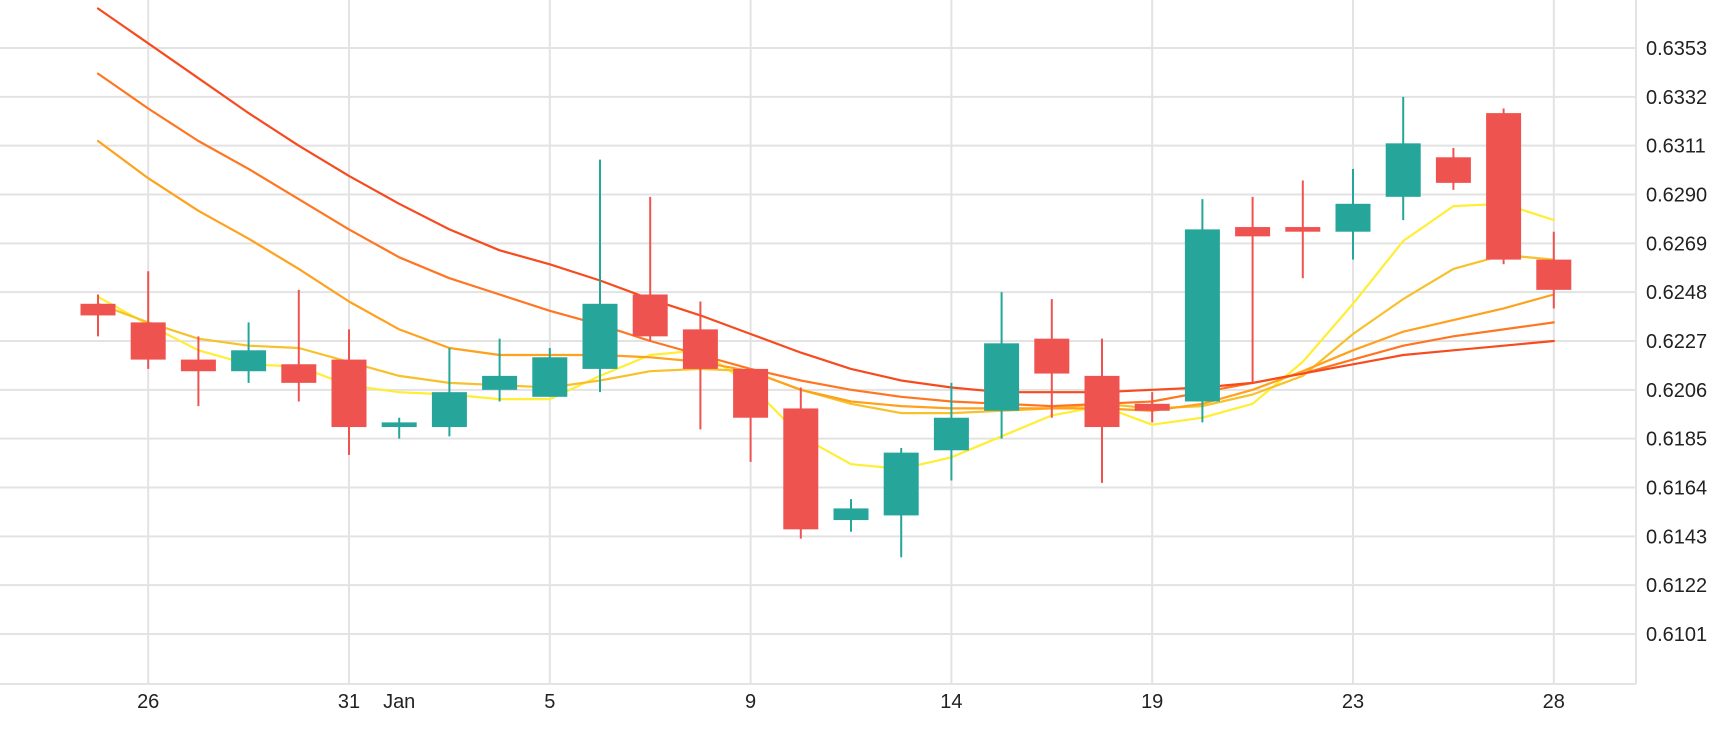 Image resolution: width=1730 pixels, height=730 pixels. What do you see at coordinates (951, 702) in the screenshot?
I see `x-tick-label: 14` at bounding box center [951, 702].